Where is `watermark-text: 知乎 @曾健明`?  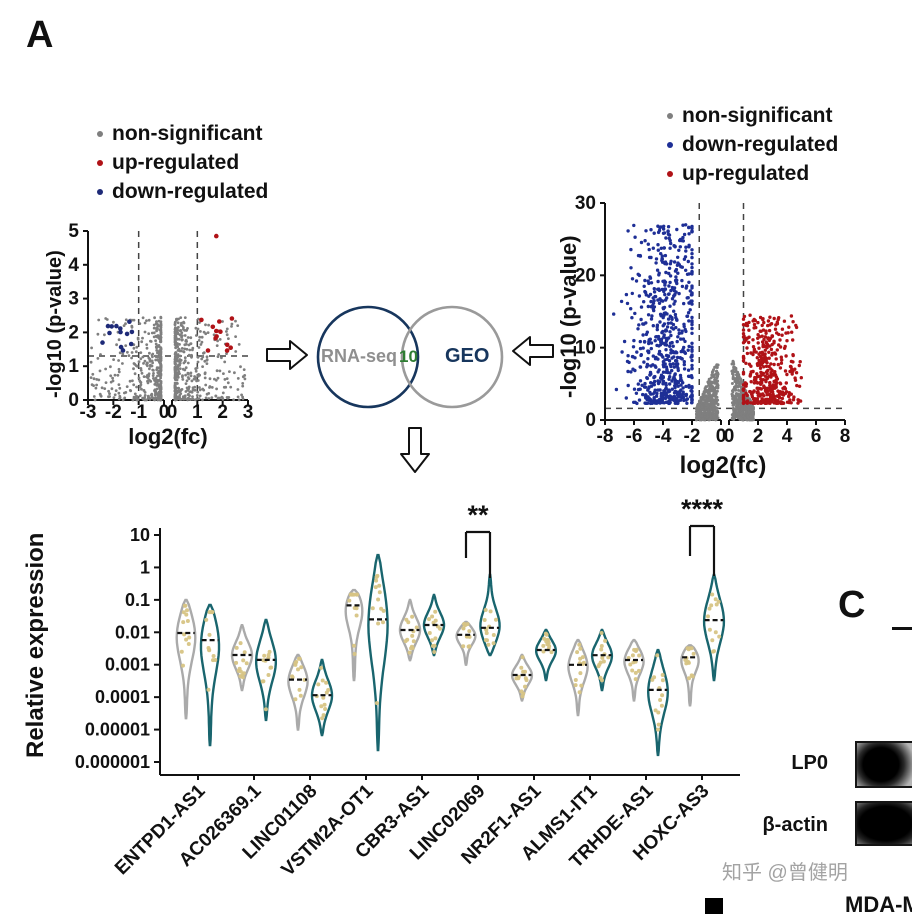 watermark-text: 知乎 @曾健明 is located at coordinates (785, 873).